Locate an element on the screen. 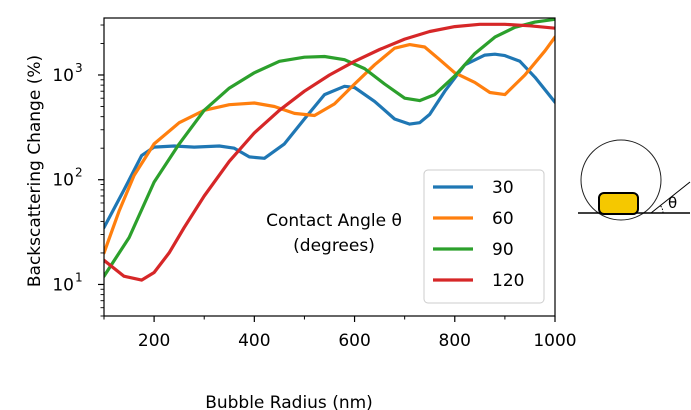  y-axis-label: Backscattering Change (%) is located at coordinates (35, 171).